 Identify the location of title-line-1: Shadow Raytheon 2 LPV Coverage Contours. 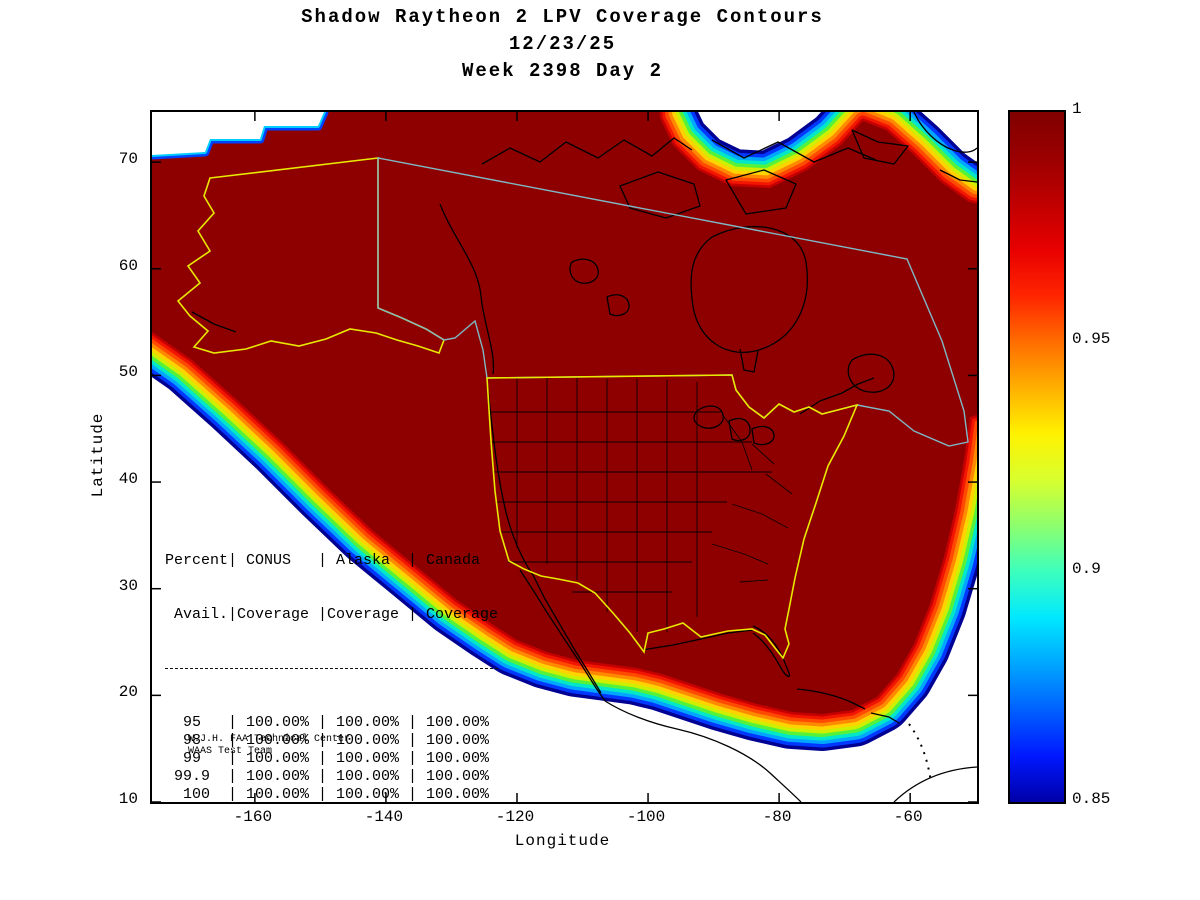
(562, 17).